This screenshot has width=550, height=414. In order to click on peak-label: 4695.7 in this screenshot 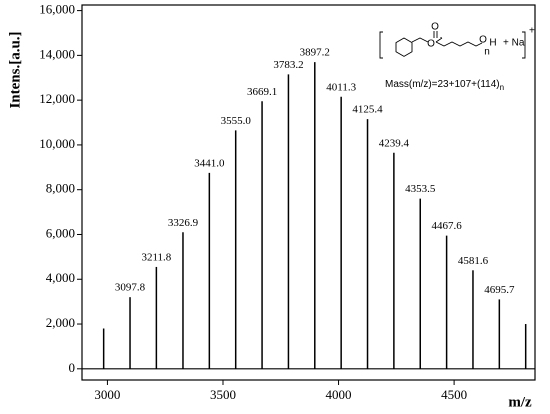, I will do `click(499, 290)`.